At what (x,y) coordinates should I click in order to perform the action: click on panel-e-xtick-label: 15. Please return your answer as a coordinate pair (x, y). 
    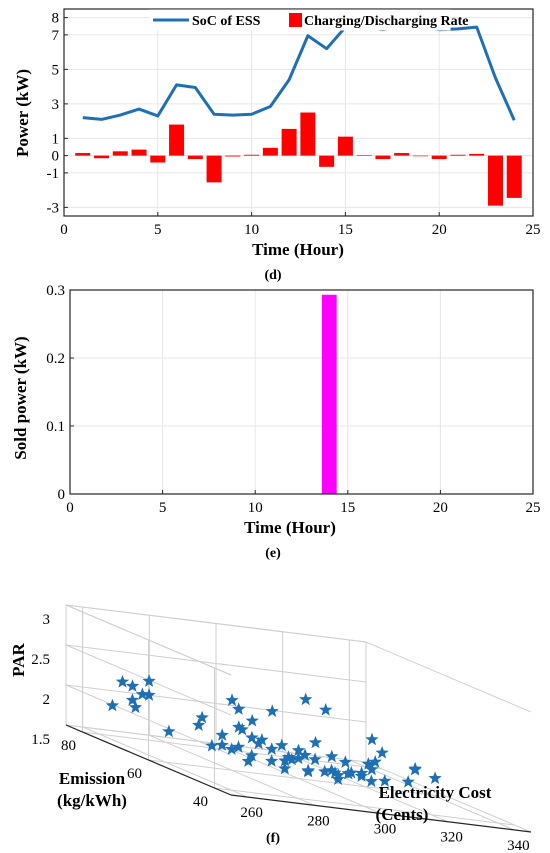
    Looking at the image, I should click on (347, 508).